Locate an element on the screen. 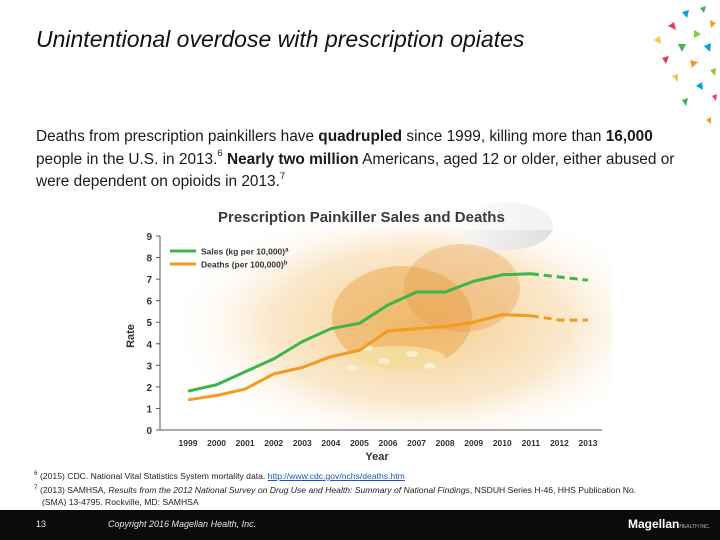 The width and height of the screenshot is (720, 540). x-tick-label: 2007 is located at coordinates (416, 443).